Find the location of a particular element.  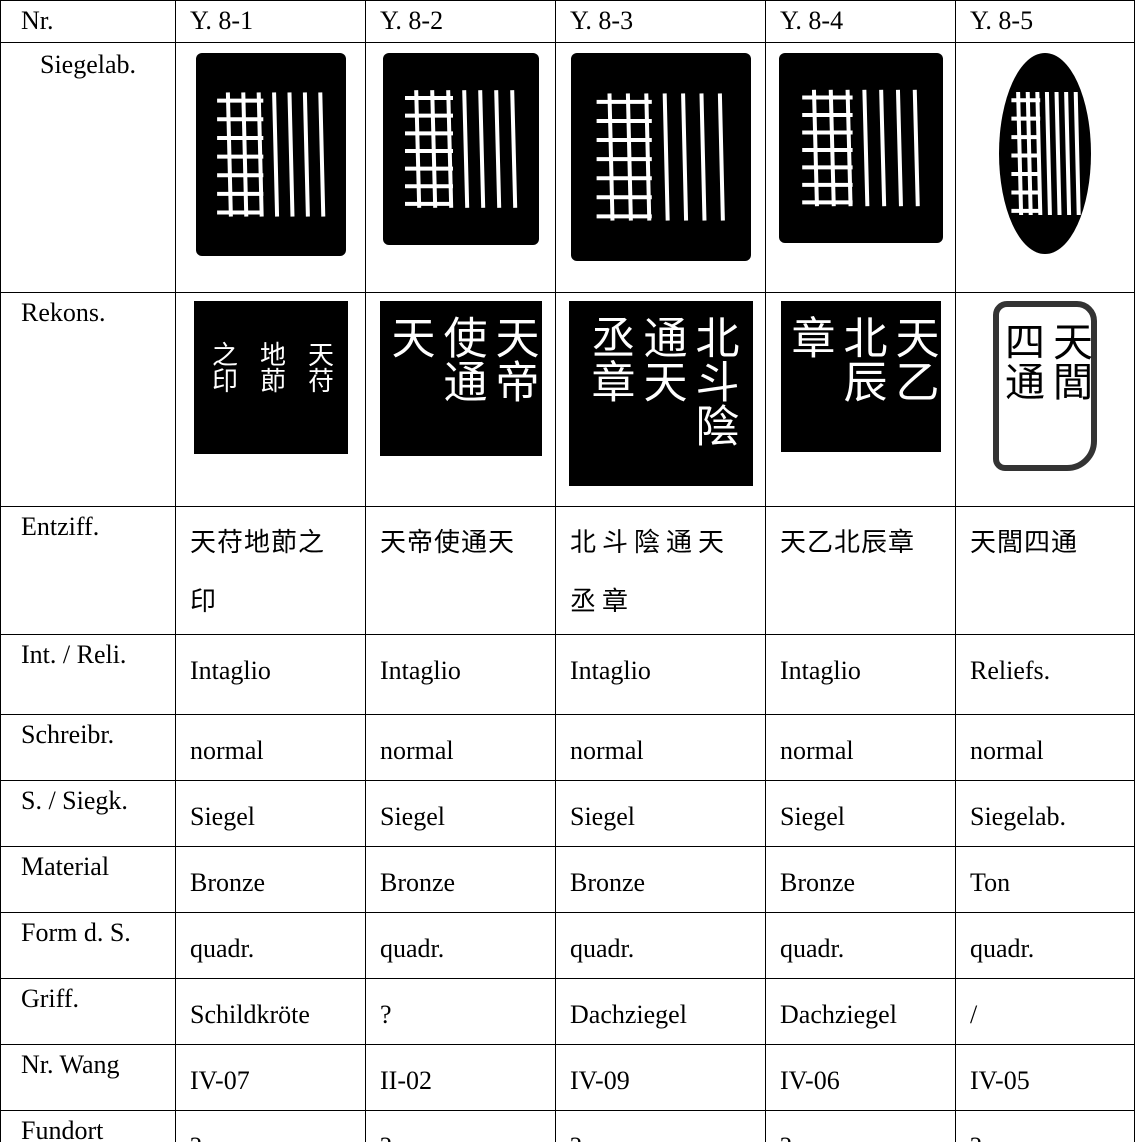

seal-reconstruction: 天帝 使通天 is located at coordinates (460, 378).